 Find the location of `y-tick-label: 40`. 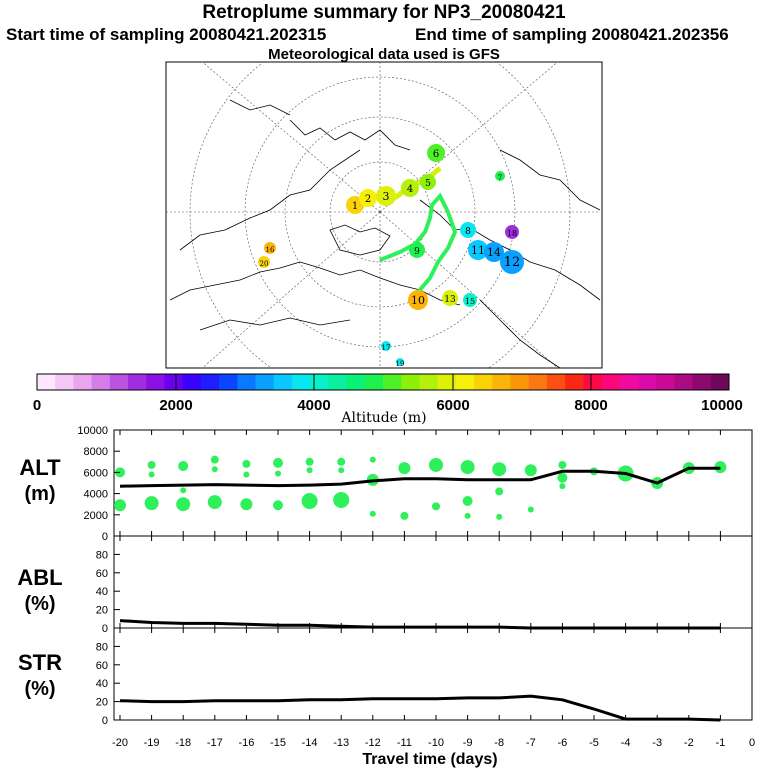

y-tick-label: 40 is located at coordinates (102, 592).